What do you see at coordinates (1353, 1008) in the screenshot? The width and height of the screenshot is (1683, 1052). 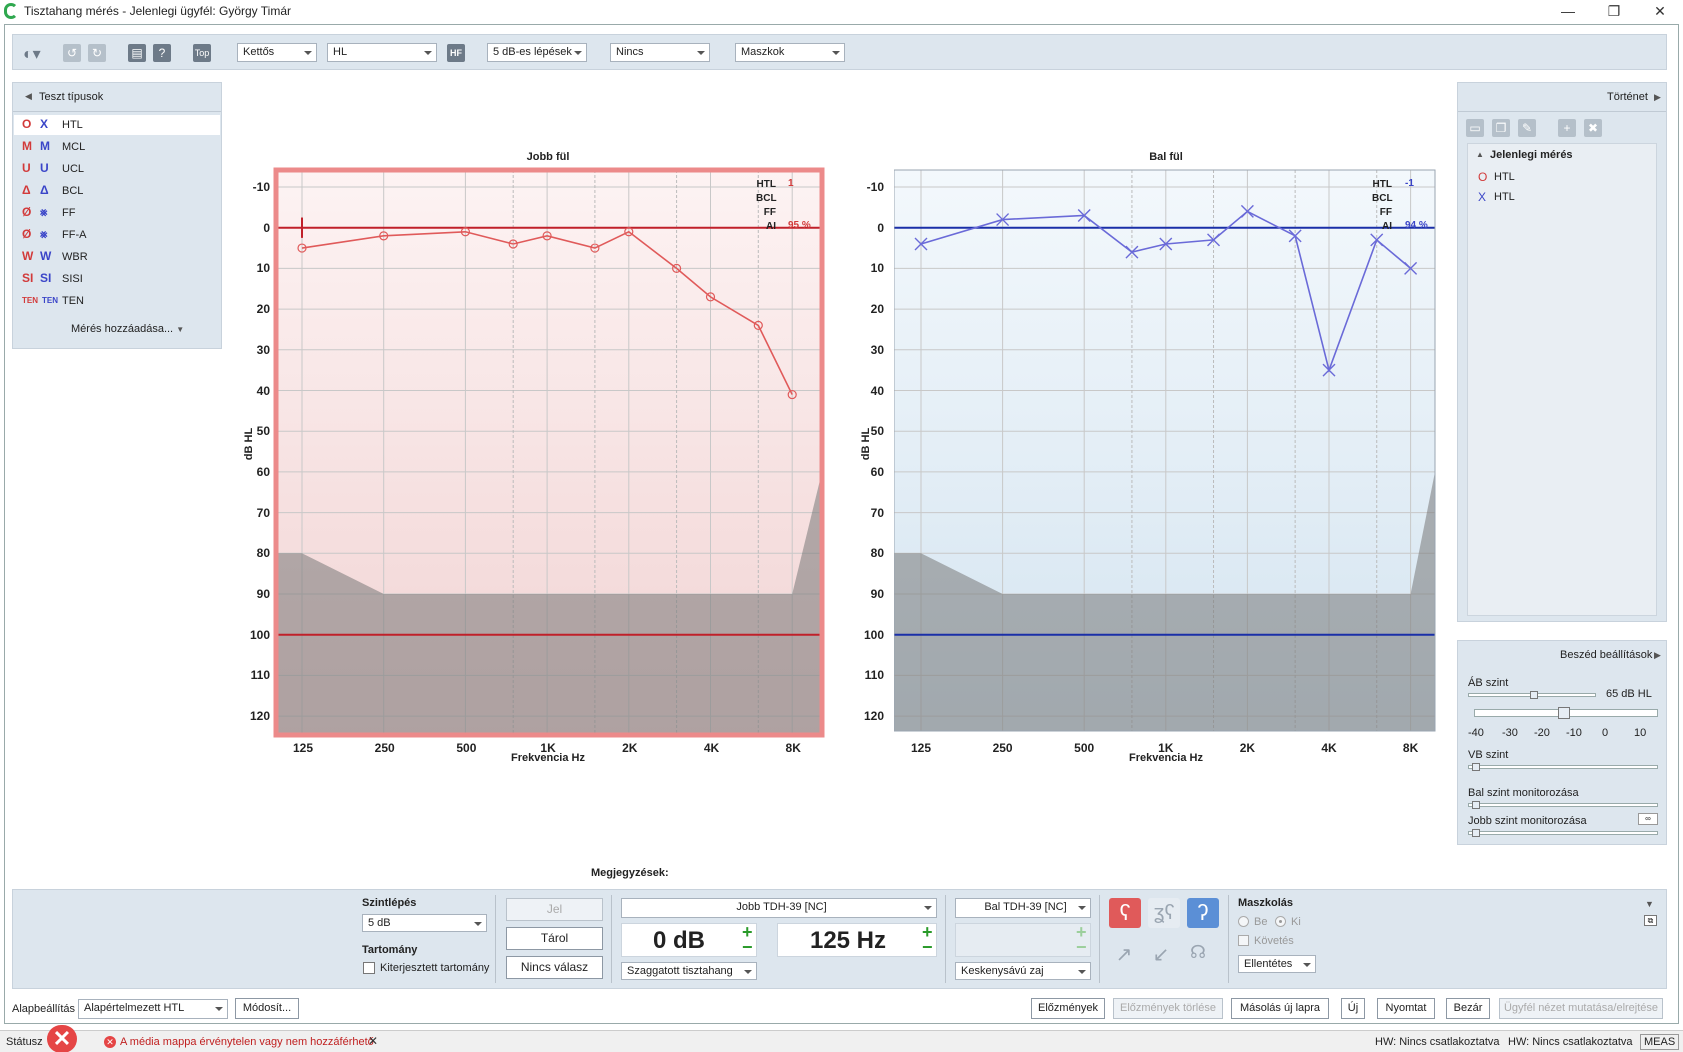 I see `new-button: Új` at bounding box center [1353, 1008].